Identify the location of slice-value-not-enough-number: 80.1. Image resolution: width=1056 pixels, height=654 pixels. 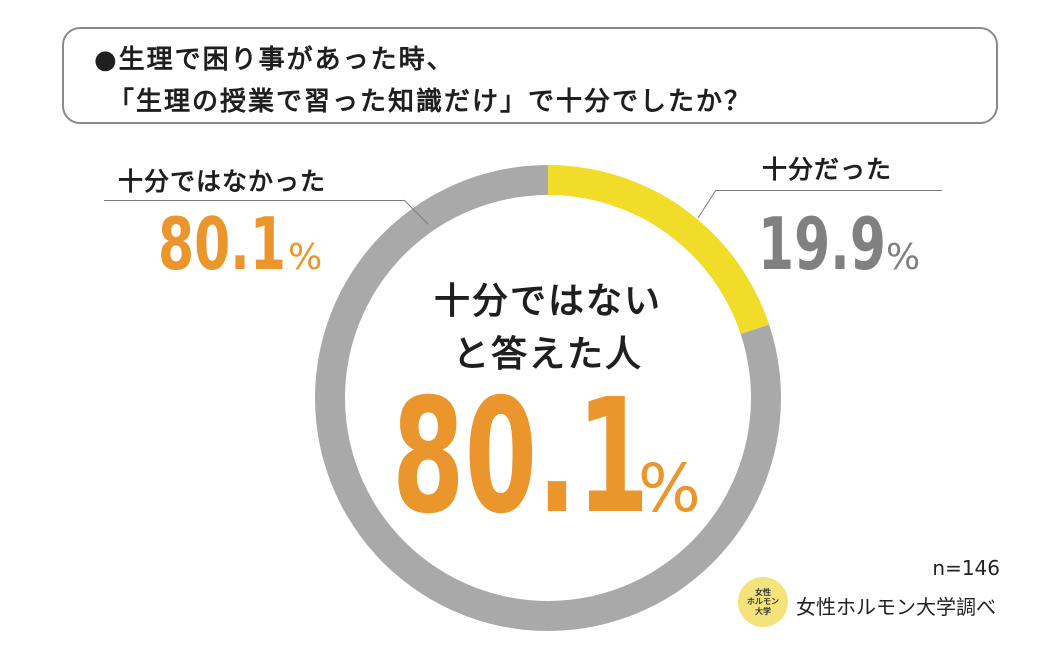
(222, 244).